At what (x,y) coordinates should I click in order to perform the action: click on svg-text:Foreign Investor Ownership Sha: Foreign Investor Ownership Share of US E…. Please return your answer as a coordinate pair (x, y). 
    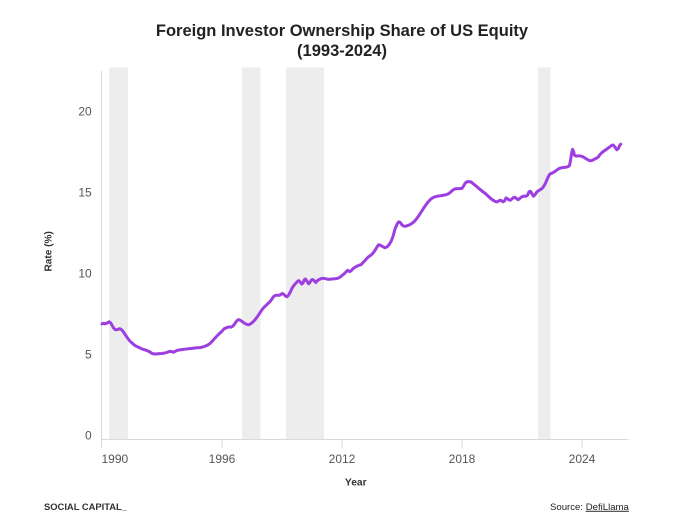
    Looking at the image, I should click on (342, 31).